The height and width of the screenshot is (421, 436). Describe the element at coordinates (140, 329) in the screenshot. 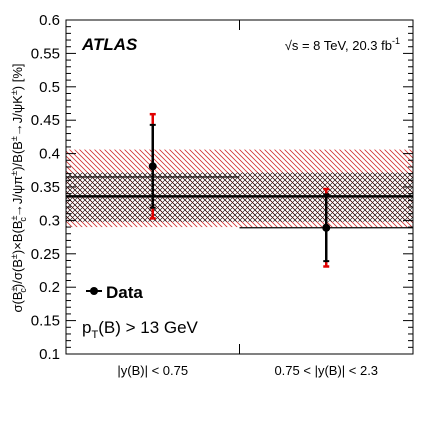

I see `selection-label: pT(B) > 13 GeV` at that location.